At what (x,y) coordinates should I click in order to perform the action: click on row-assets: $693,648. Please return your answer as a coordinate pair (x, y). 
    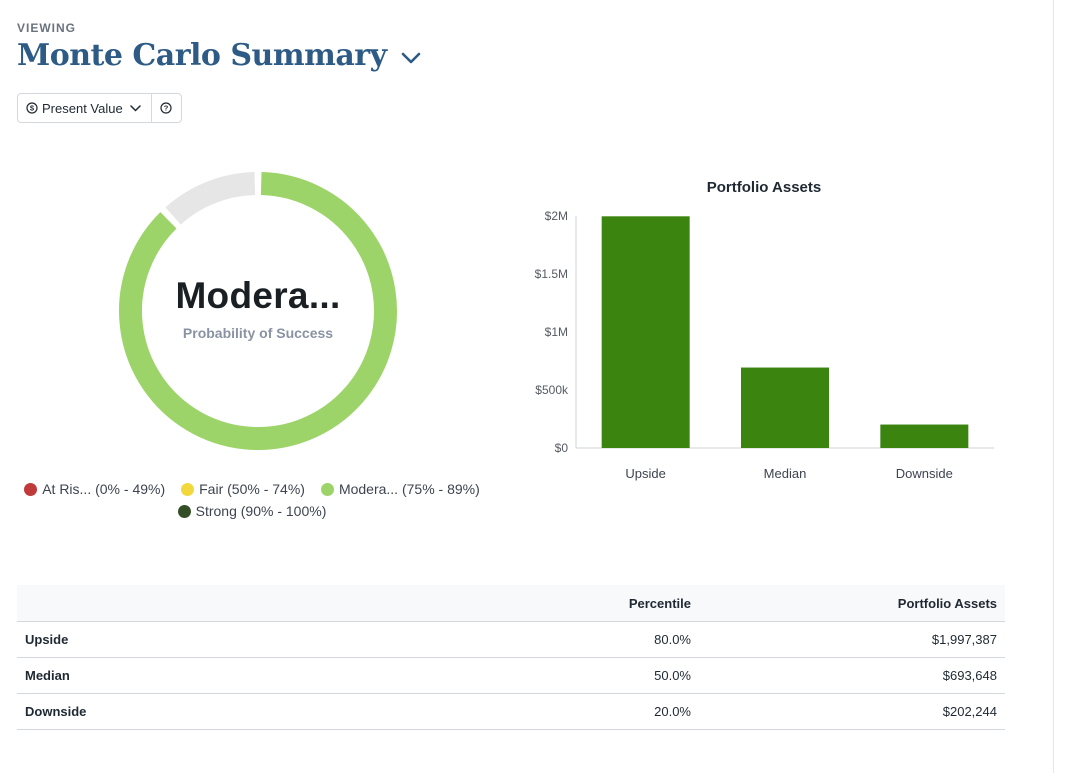
    Looking at the image, I should click on (852, 675).